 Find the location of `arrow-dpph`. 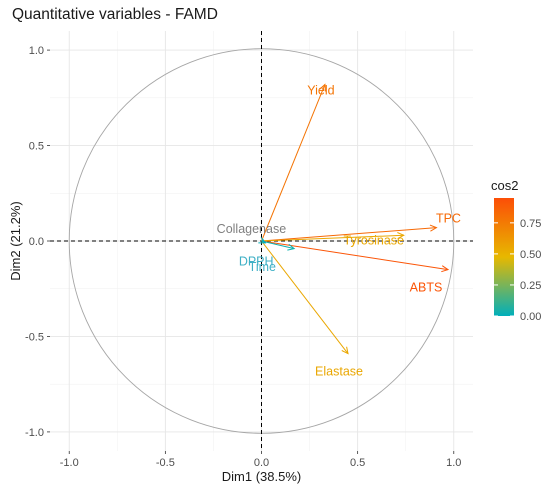

arrow-dpph is located at coordinates (278, 245).